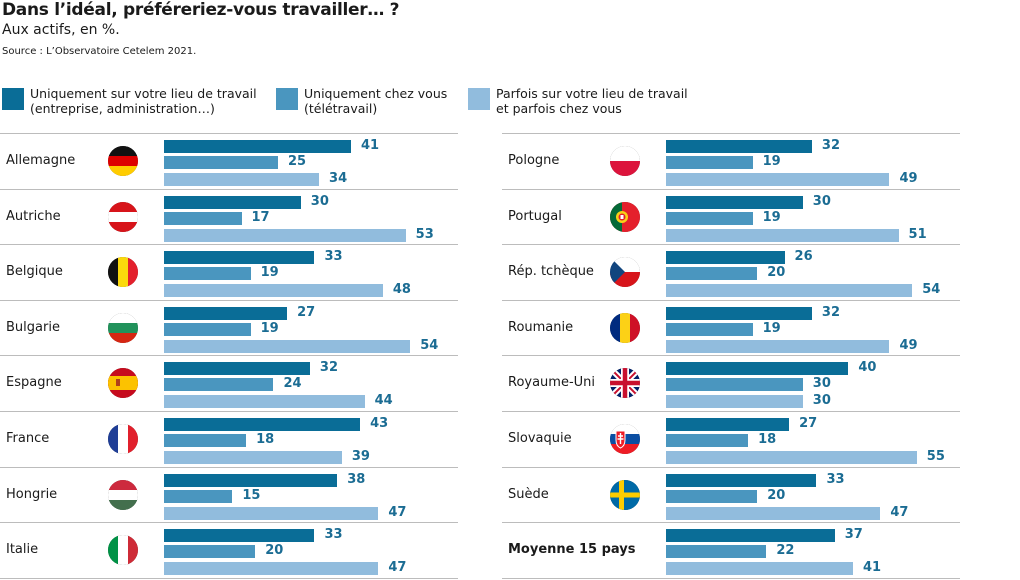  I want to click on row-royaume-uni: Royaume-Uni 40 30 30, so click(731, 383).